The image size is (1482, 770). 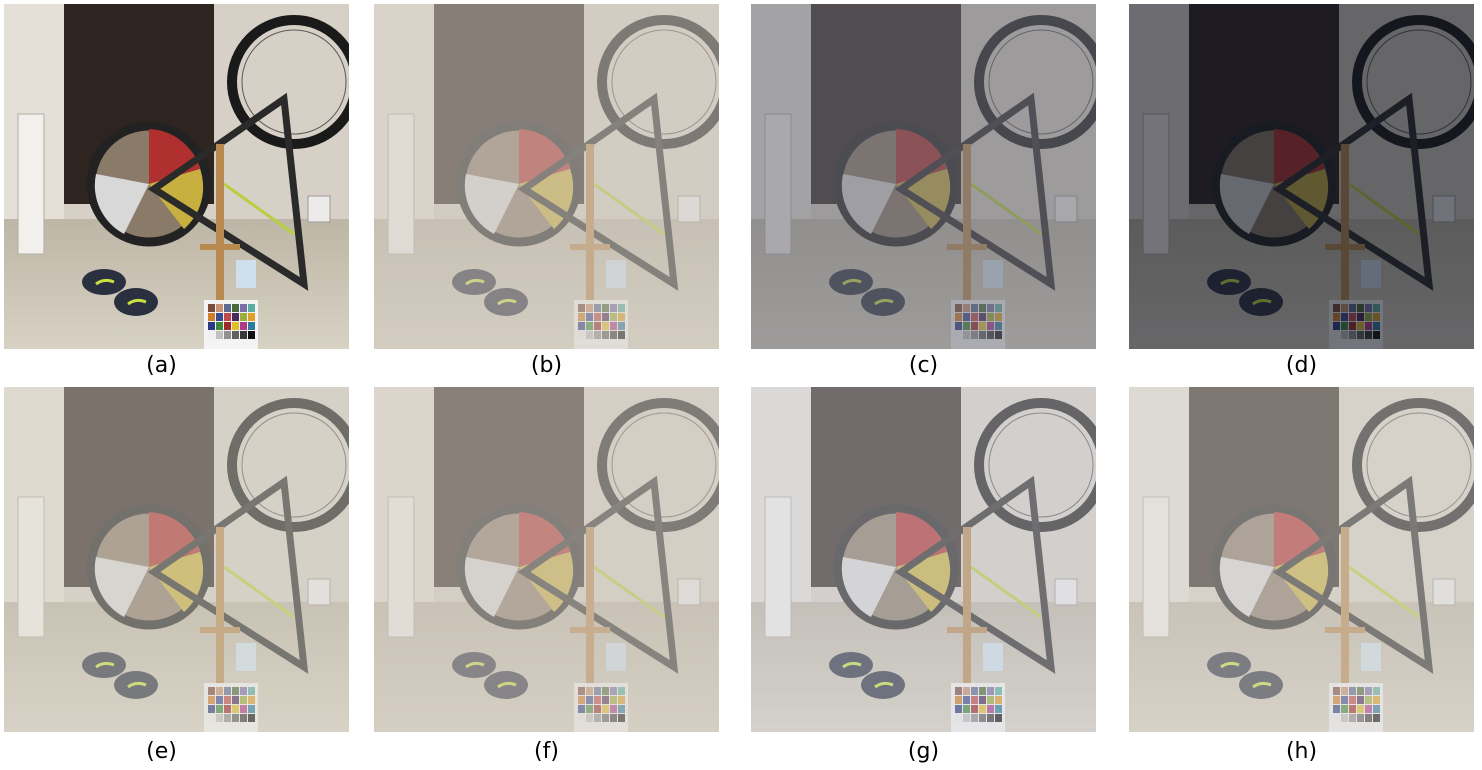 What do you see at coordinates (161, 365) in the screenshot?
I see `panel-caption-a: (a)` at bounding box center [161, 365].